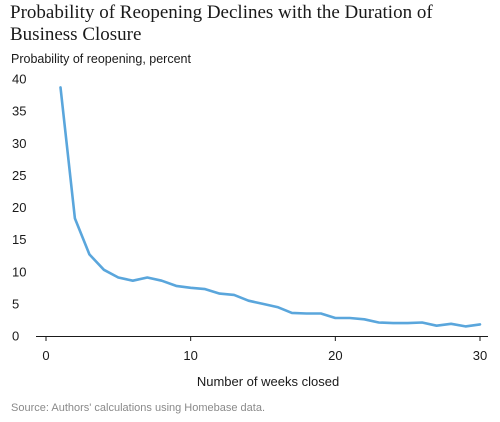 This screenshot has width=500, height=422. I want to click on y-tick-label: 25, so click(19, 175).